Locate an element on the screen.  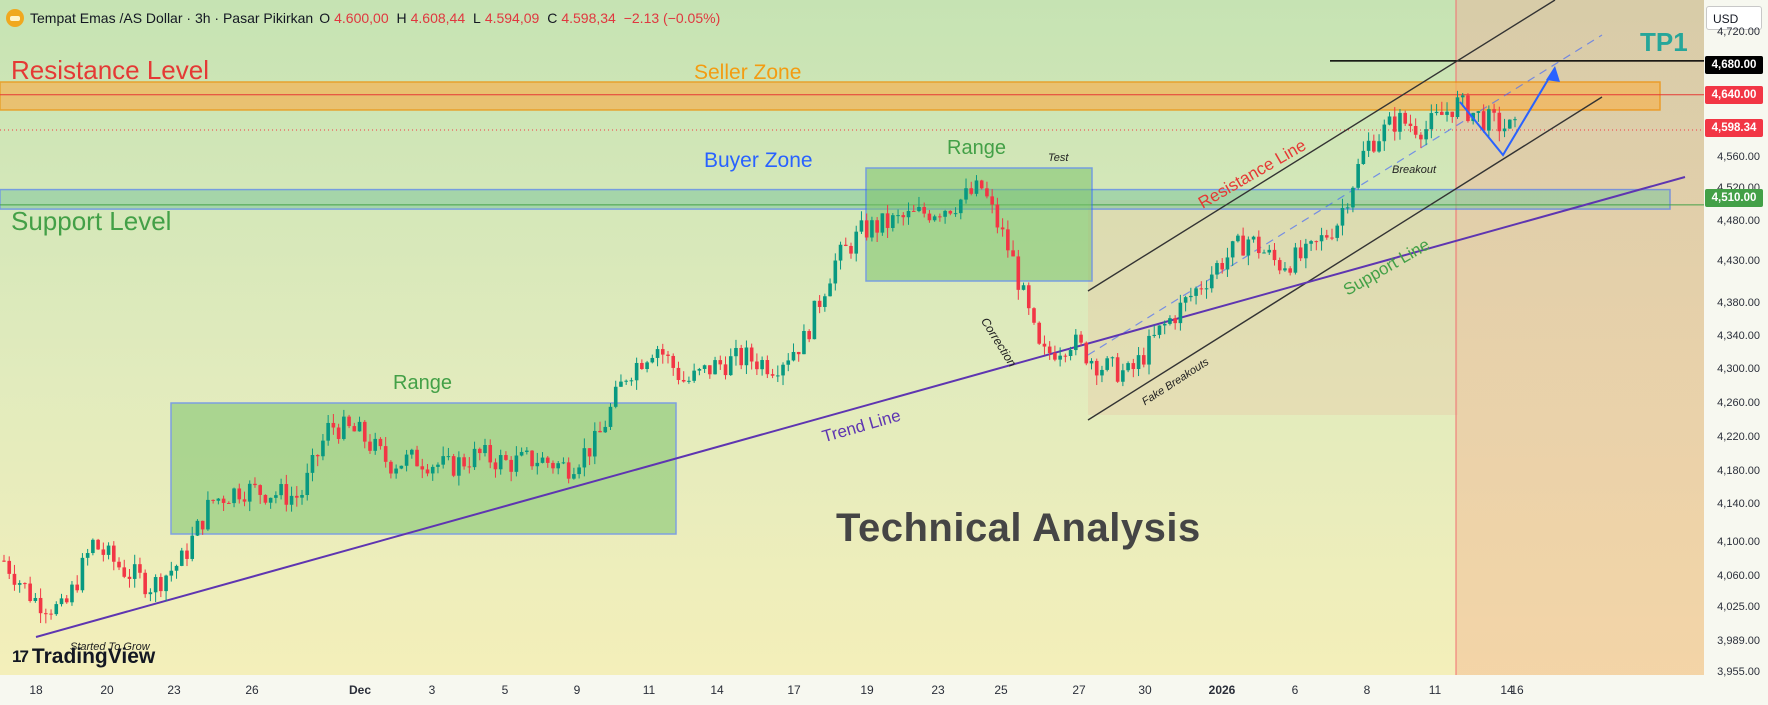
tradingview-brand: 17 TradingView is located at coordinates (83, 657).